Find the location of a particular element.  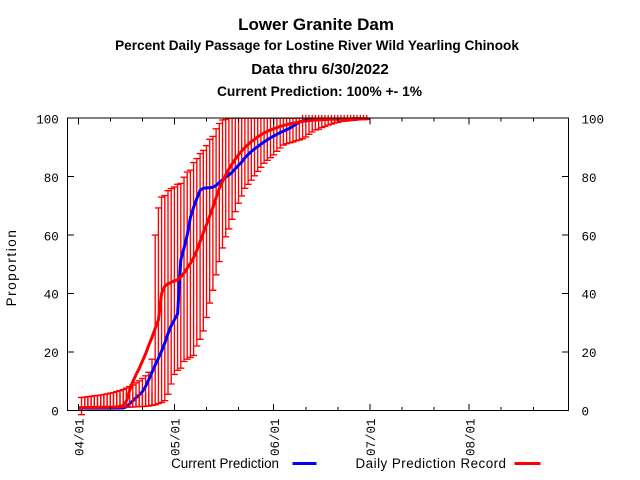

svg-text: 06/01 is located at coordinates (276, 437).